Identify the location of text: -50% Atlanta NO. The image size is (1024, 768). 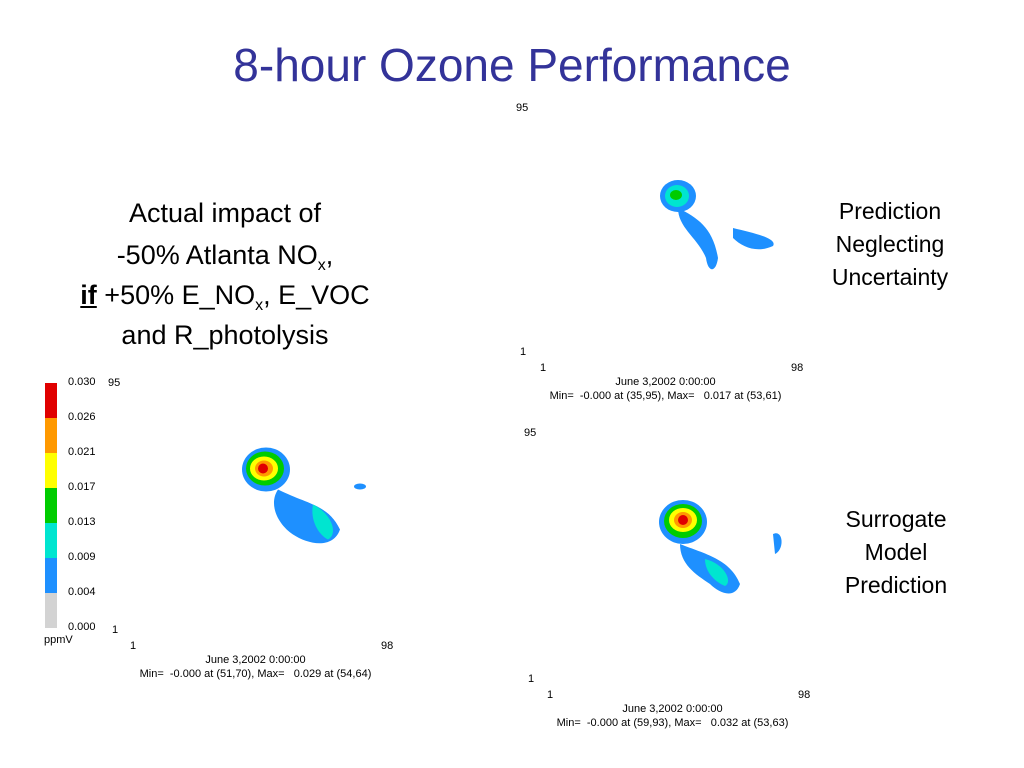
(217, 255).